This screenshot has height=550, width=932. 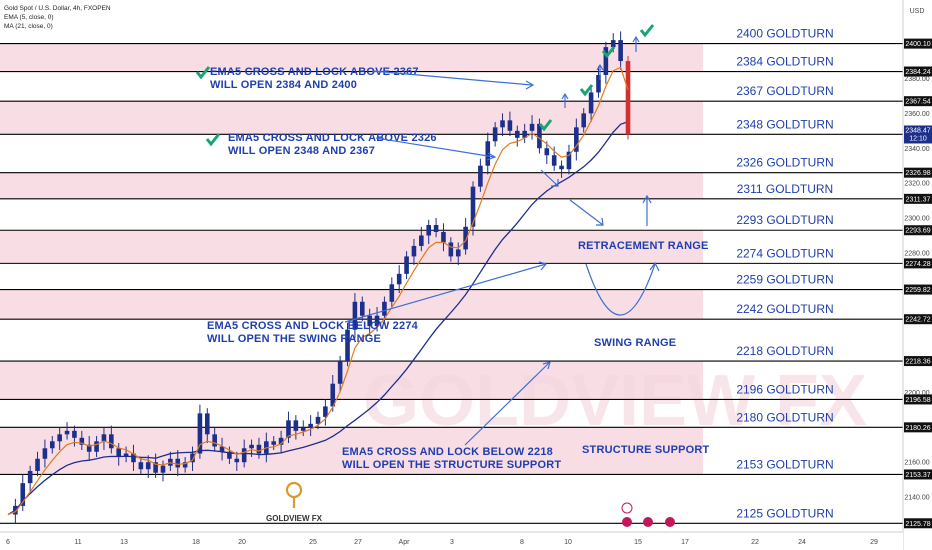 I want to click on price-tag: 2153.37, so click(x=918, y=474).